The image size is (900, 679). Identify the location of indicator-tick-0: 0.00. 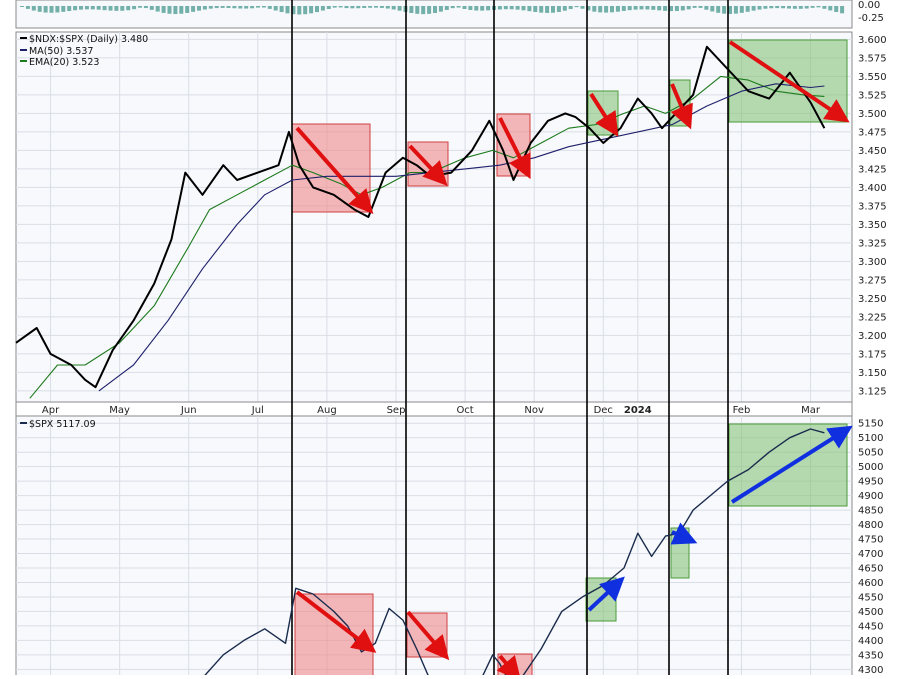
(869, 5).